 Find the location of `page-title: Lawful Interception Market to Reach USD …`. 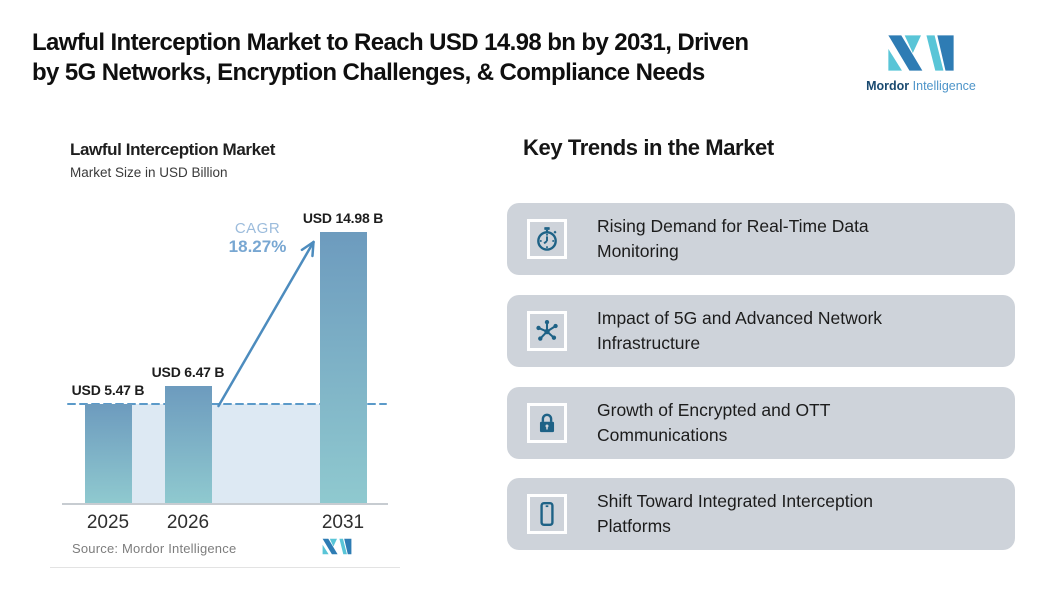

page-title: Lawful Interception Market to Reach USD … is located at coordinates (437, 58).